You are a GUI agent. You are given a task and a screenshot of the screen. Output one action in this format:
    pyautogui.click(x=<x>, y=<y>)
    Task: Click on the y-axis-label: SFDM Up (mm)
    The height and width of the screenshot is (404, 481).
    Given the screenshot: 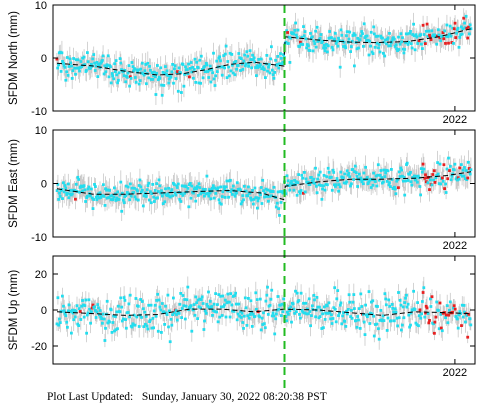 What is the action you would take?
    pyautogui.click(x=14, y=310)
    